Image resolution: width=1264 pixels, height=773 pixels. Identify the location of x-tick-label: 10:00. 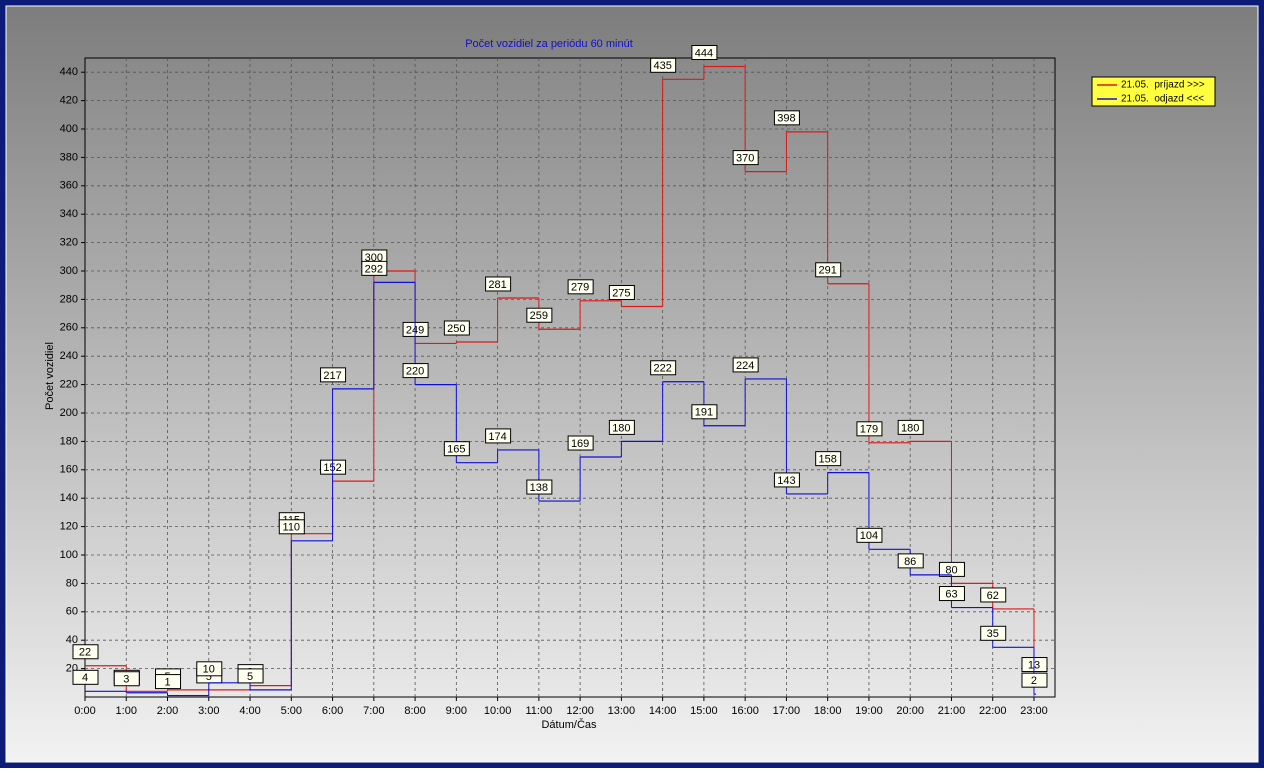
(498, 711).